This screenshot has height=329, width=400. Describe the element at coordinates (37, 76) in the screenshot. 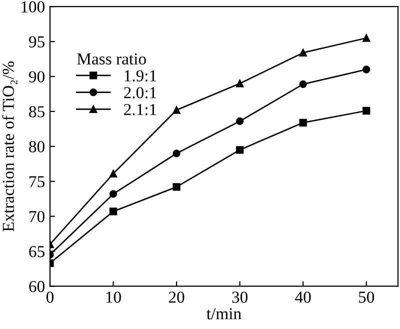

I see `y-tick-label: 90` at that location.